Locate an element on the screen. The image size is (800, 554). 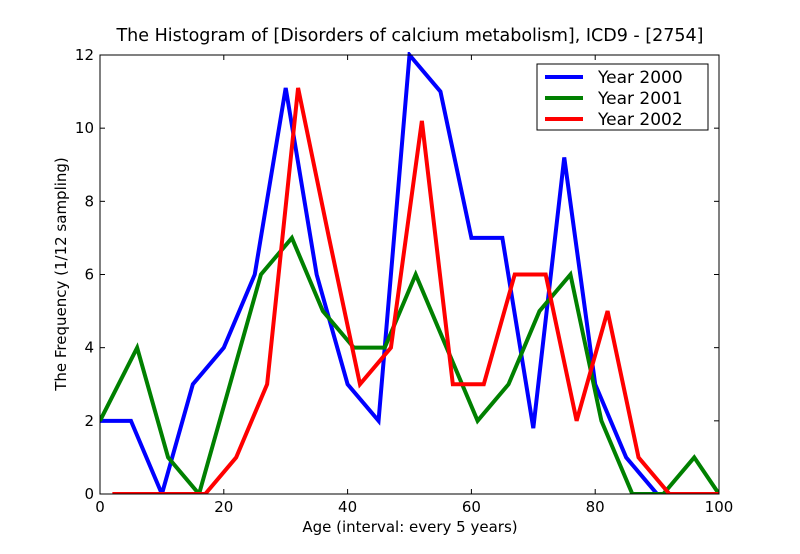
x-tick-label: 60 is located at coordinates (471, 507).